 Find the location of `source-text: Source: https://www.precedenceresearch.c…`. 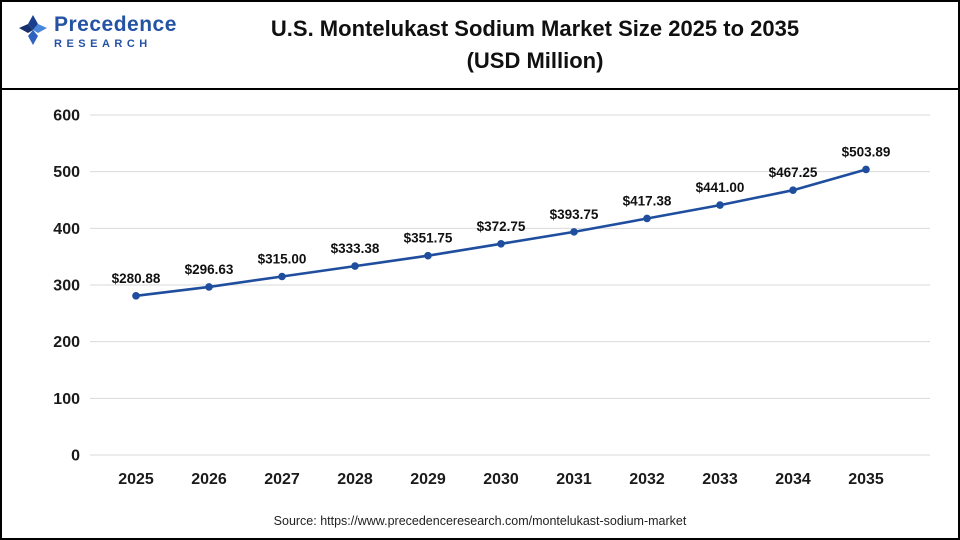

source-text: Source: https://www.precedenceresearch.c… is located at coordinates (480, 521).